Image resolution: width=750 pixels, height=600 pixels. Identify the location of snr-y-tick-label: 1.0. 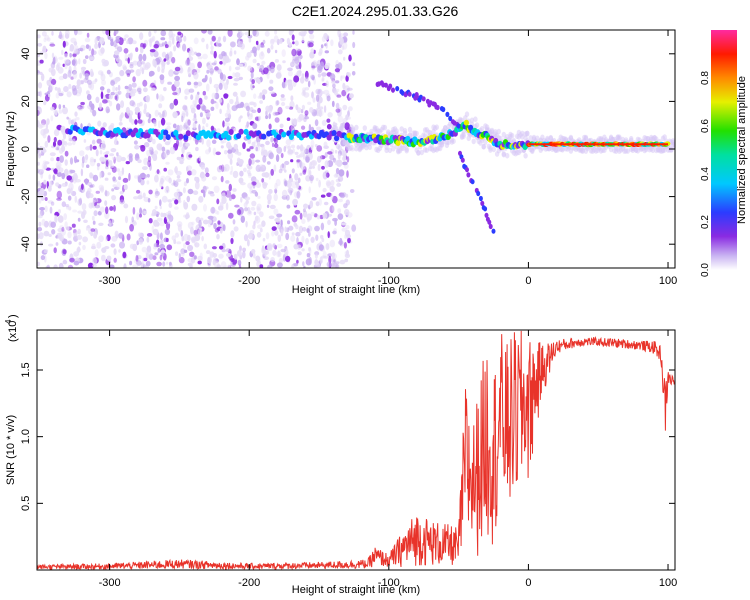
(26, 436).